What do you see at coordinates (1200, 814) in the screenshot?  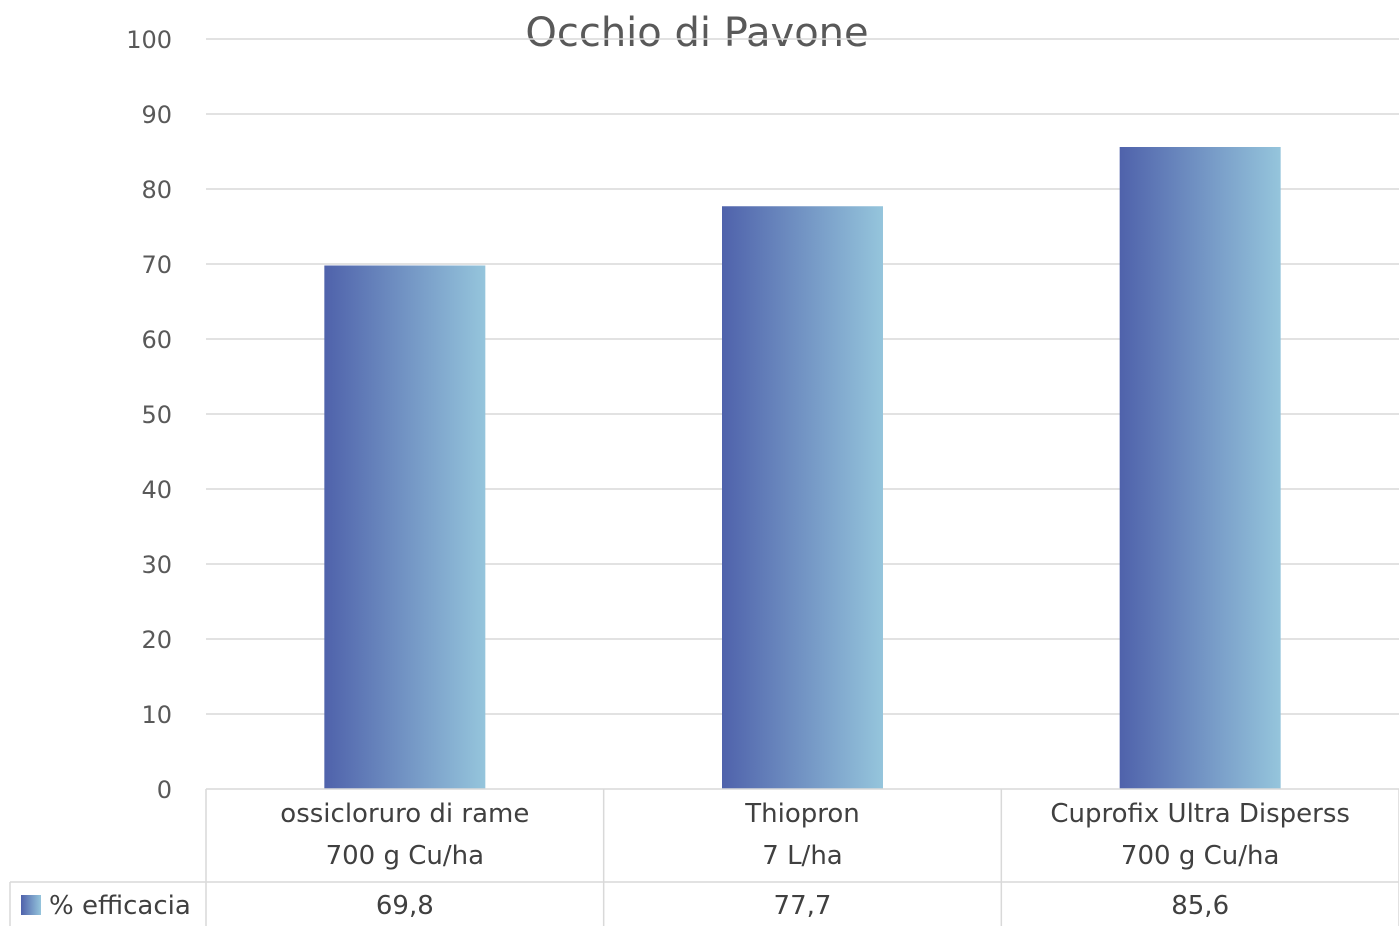 I see `category-label: Cuprofix Ultra Disperss` at bounding box center [1200, 814].